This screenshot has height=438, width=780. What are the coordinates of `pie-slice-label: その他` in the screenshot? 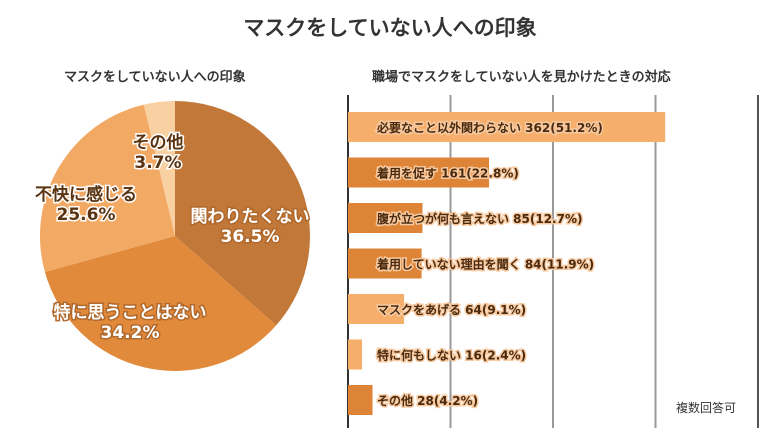 It's located at (158, 142).